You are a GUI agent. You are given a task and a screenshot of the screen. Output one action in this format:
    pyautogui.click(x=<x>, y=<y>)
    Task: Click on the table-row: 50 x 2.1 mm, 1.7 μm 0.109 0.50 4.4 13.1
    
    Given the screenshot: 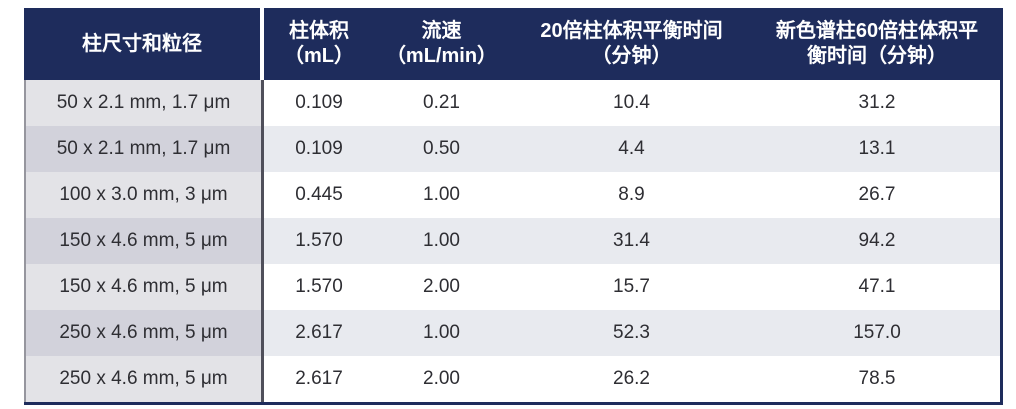 What is the action you would take?
    pyautogui.click(x=512, y=149)
    